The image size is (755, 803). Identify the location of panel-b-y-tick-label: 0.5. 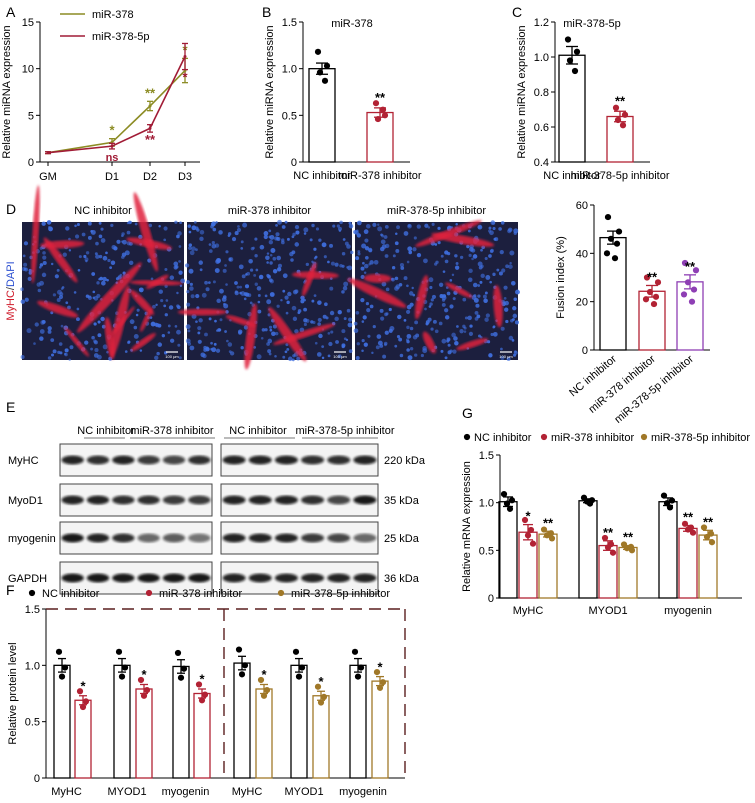
(289, 116).